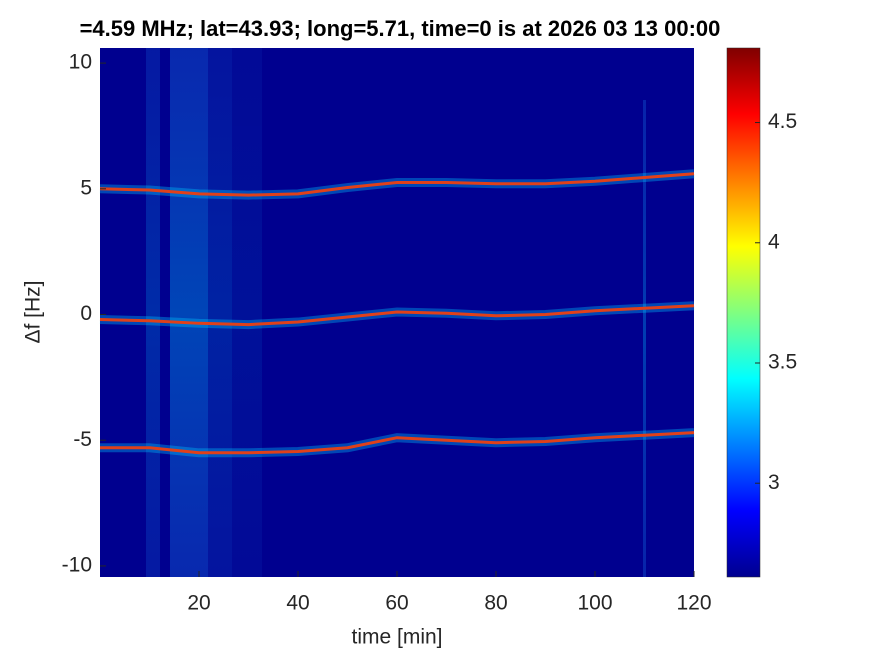 This screenshot has width=875, height=656. Describe the element at coordinates (774, 482) in the screenshot. I see `colorbar-tick-label: 3` at that location.